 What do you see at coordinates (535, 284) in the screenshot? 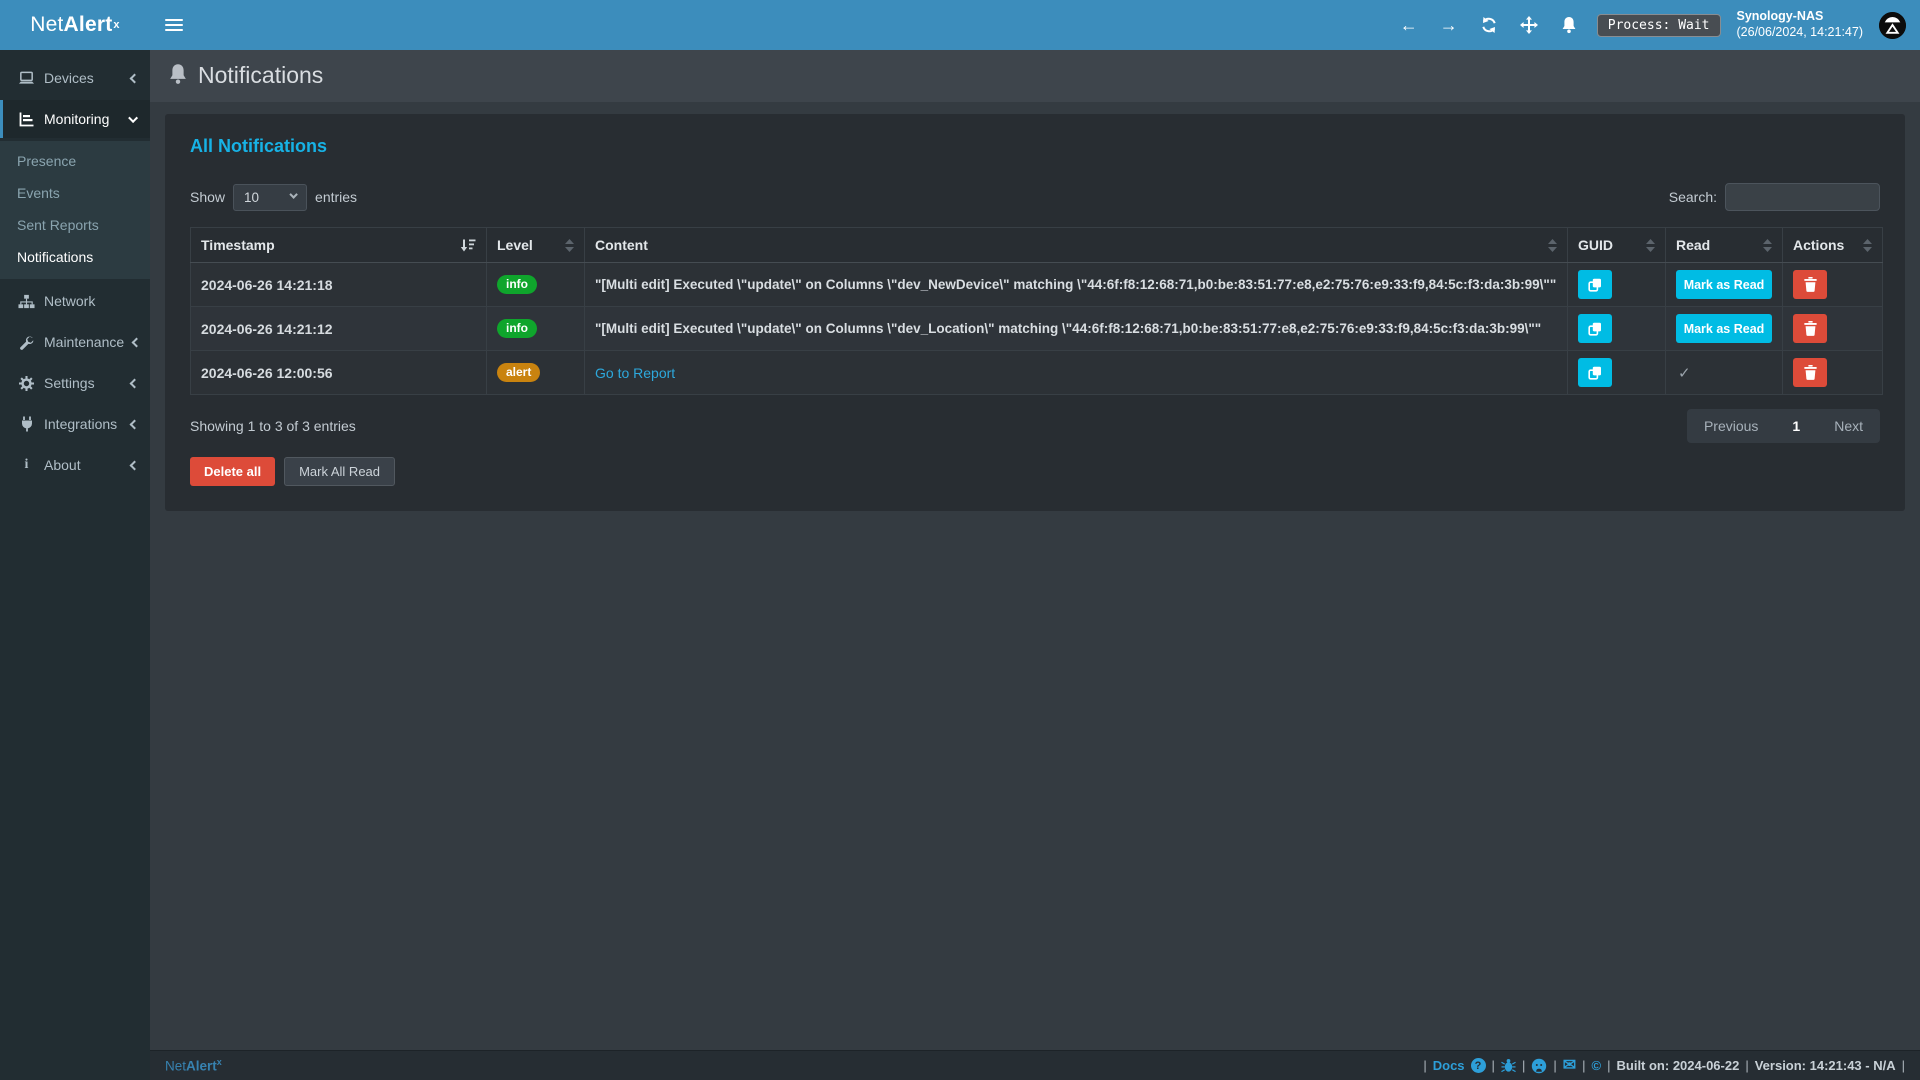
I see `level-cell: info` at bounding box center [535, 284].